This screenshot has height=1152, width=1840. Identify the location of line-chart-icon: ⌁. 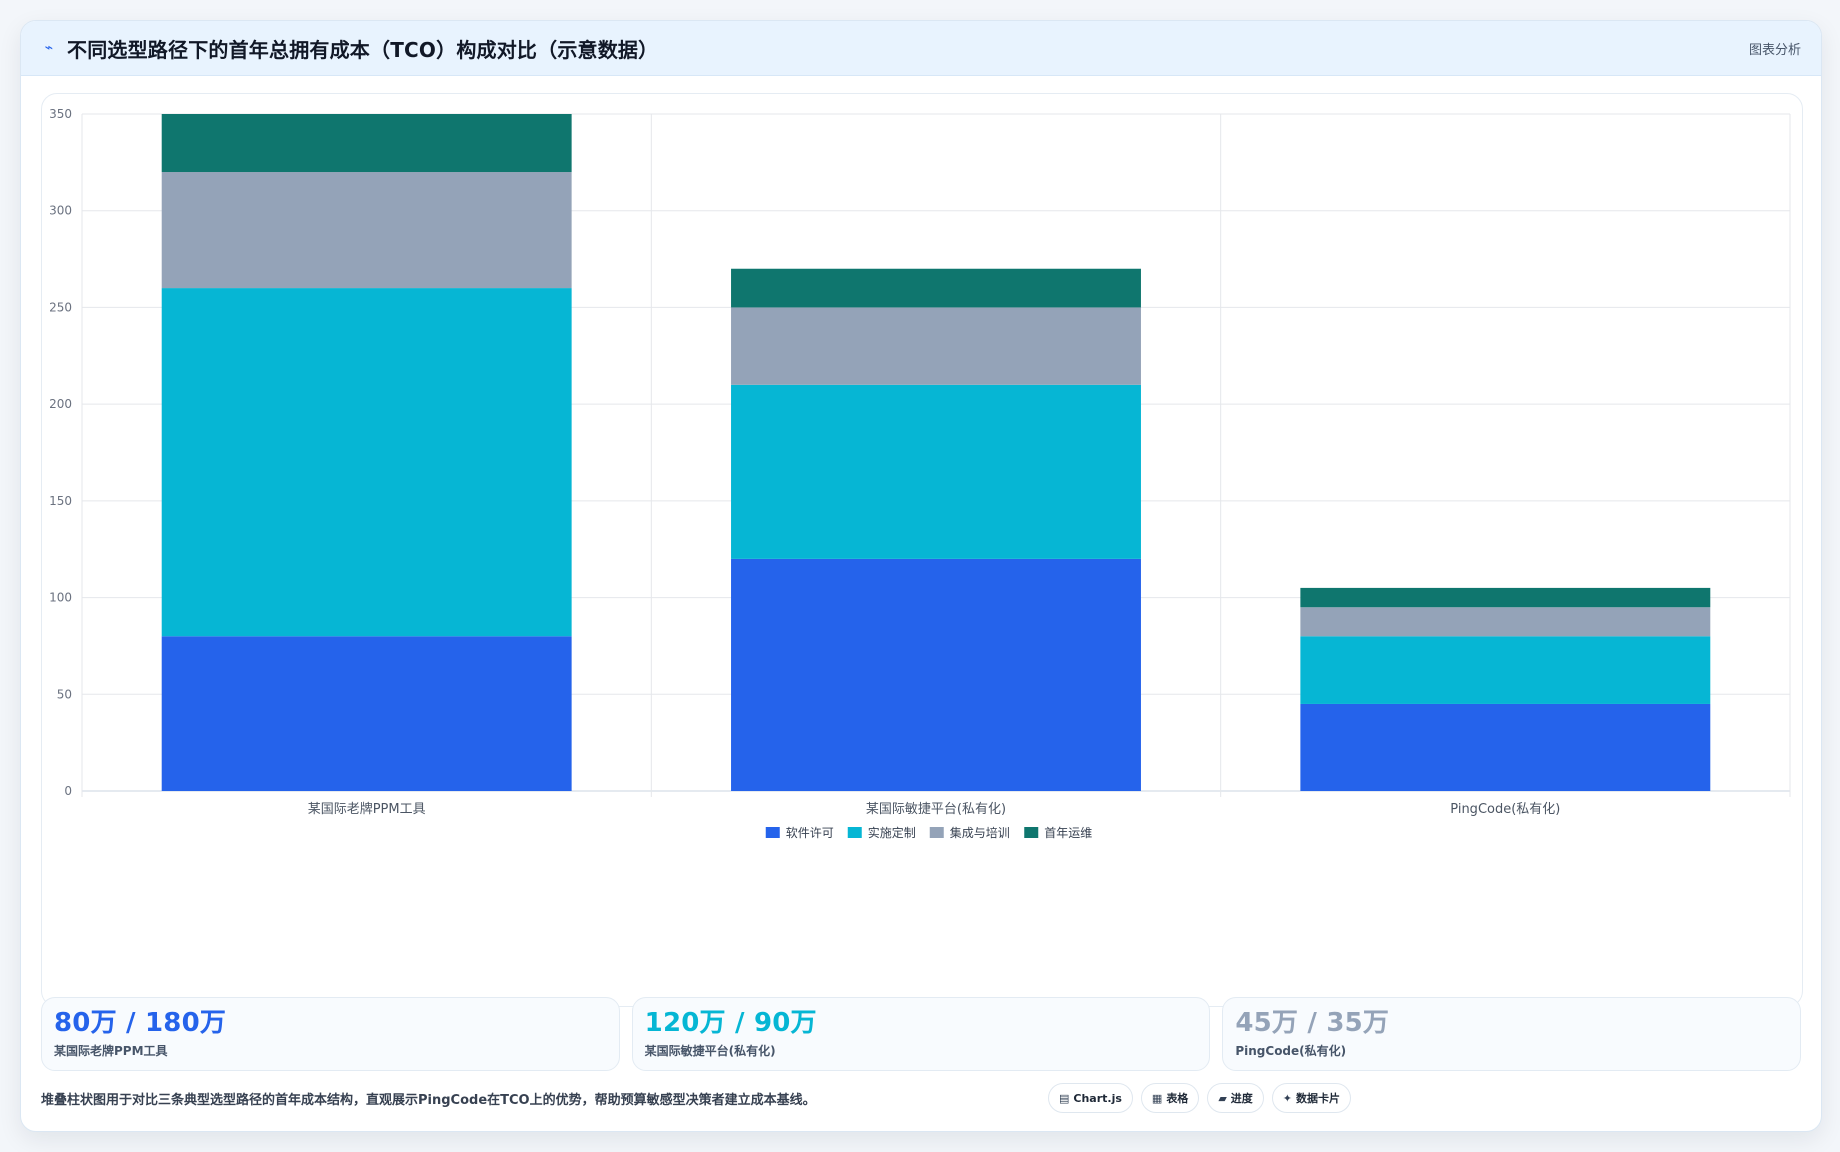
(49, 48).